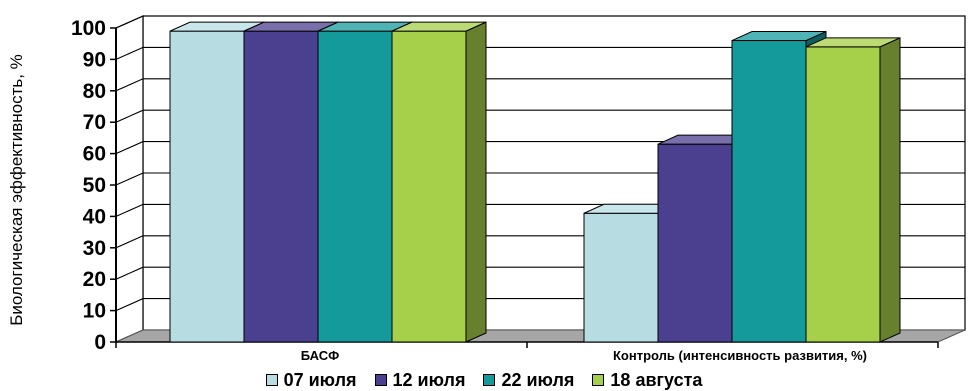  I want to click on y-tick-label: 60, so click(94, 154).